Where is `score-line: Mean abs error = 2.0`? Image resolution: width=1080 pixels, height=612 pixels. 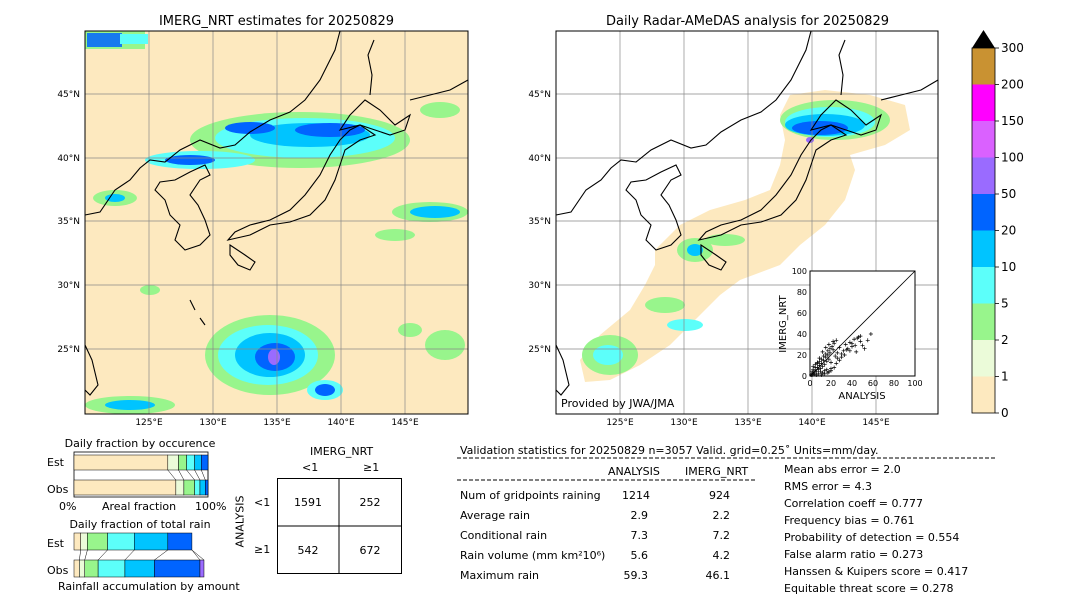
score-line: Mean abs error = 2.0 is located at coordinates (842, 469).